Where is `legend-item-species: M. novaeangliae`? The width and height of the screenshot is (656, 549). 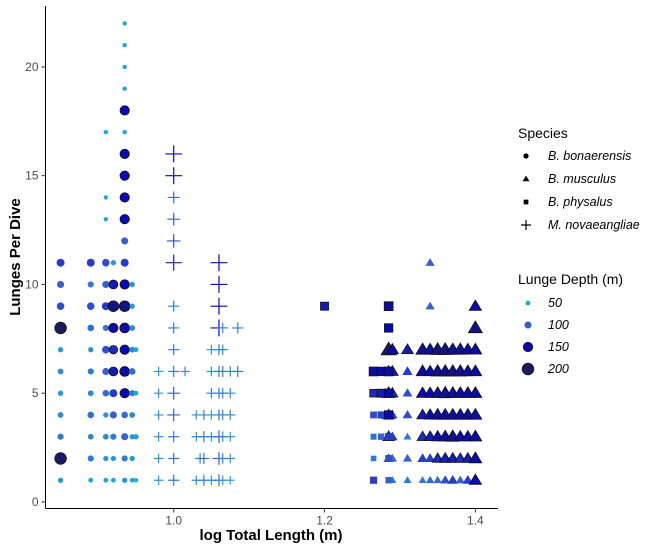
legend-item-species: M. novaeangliae is located at coordinates (580, 225).